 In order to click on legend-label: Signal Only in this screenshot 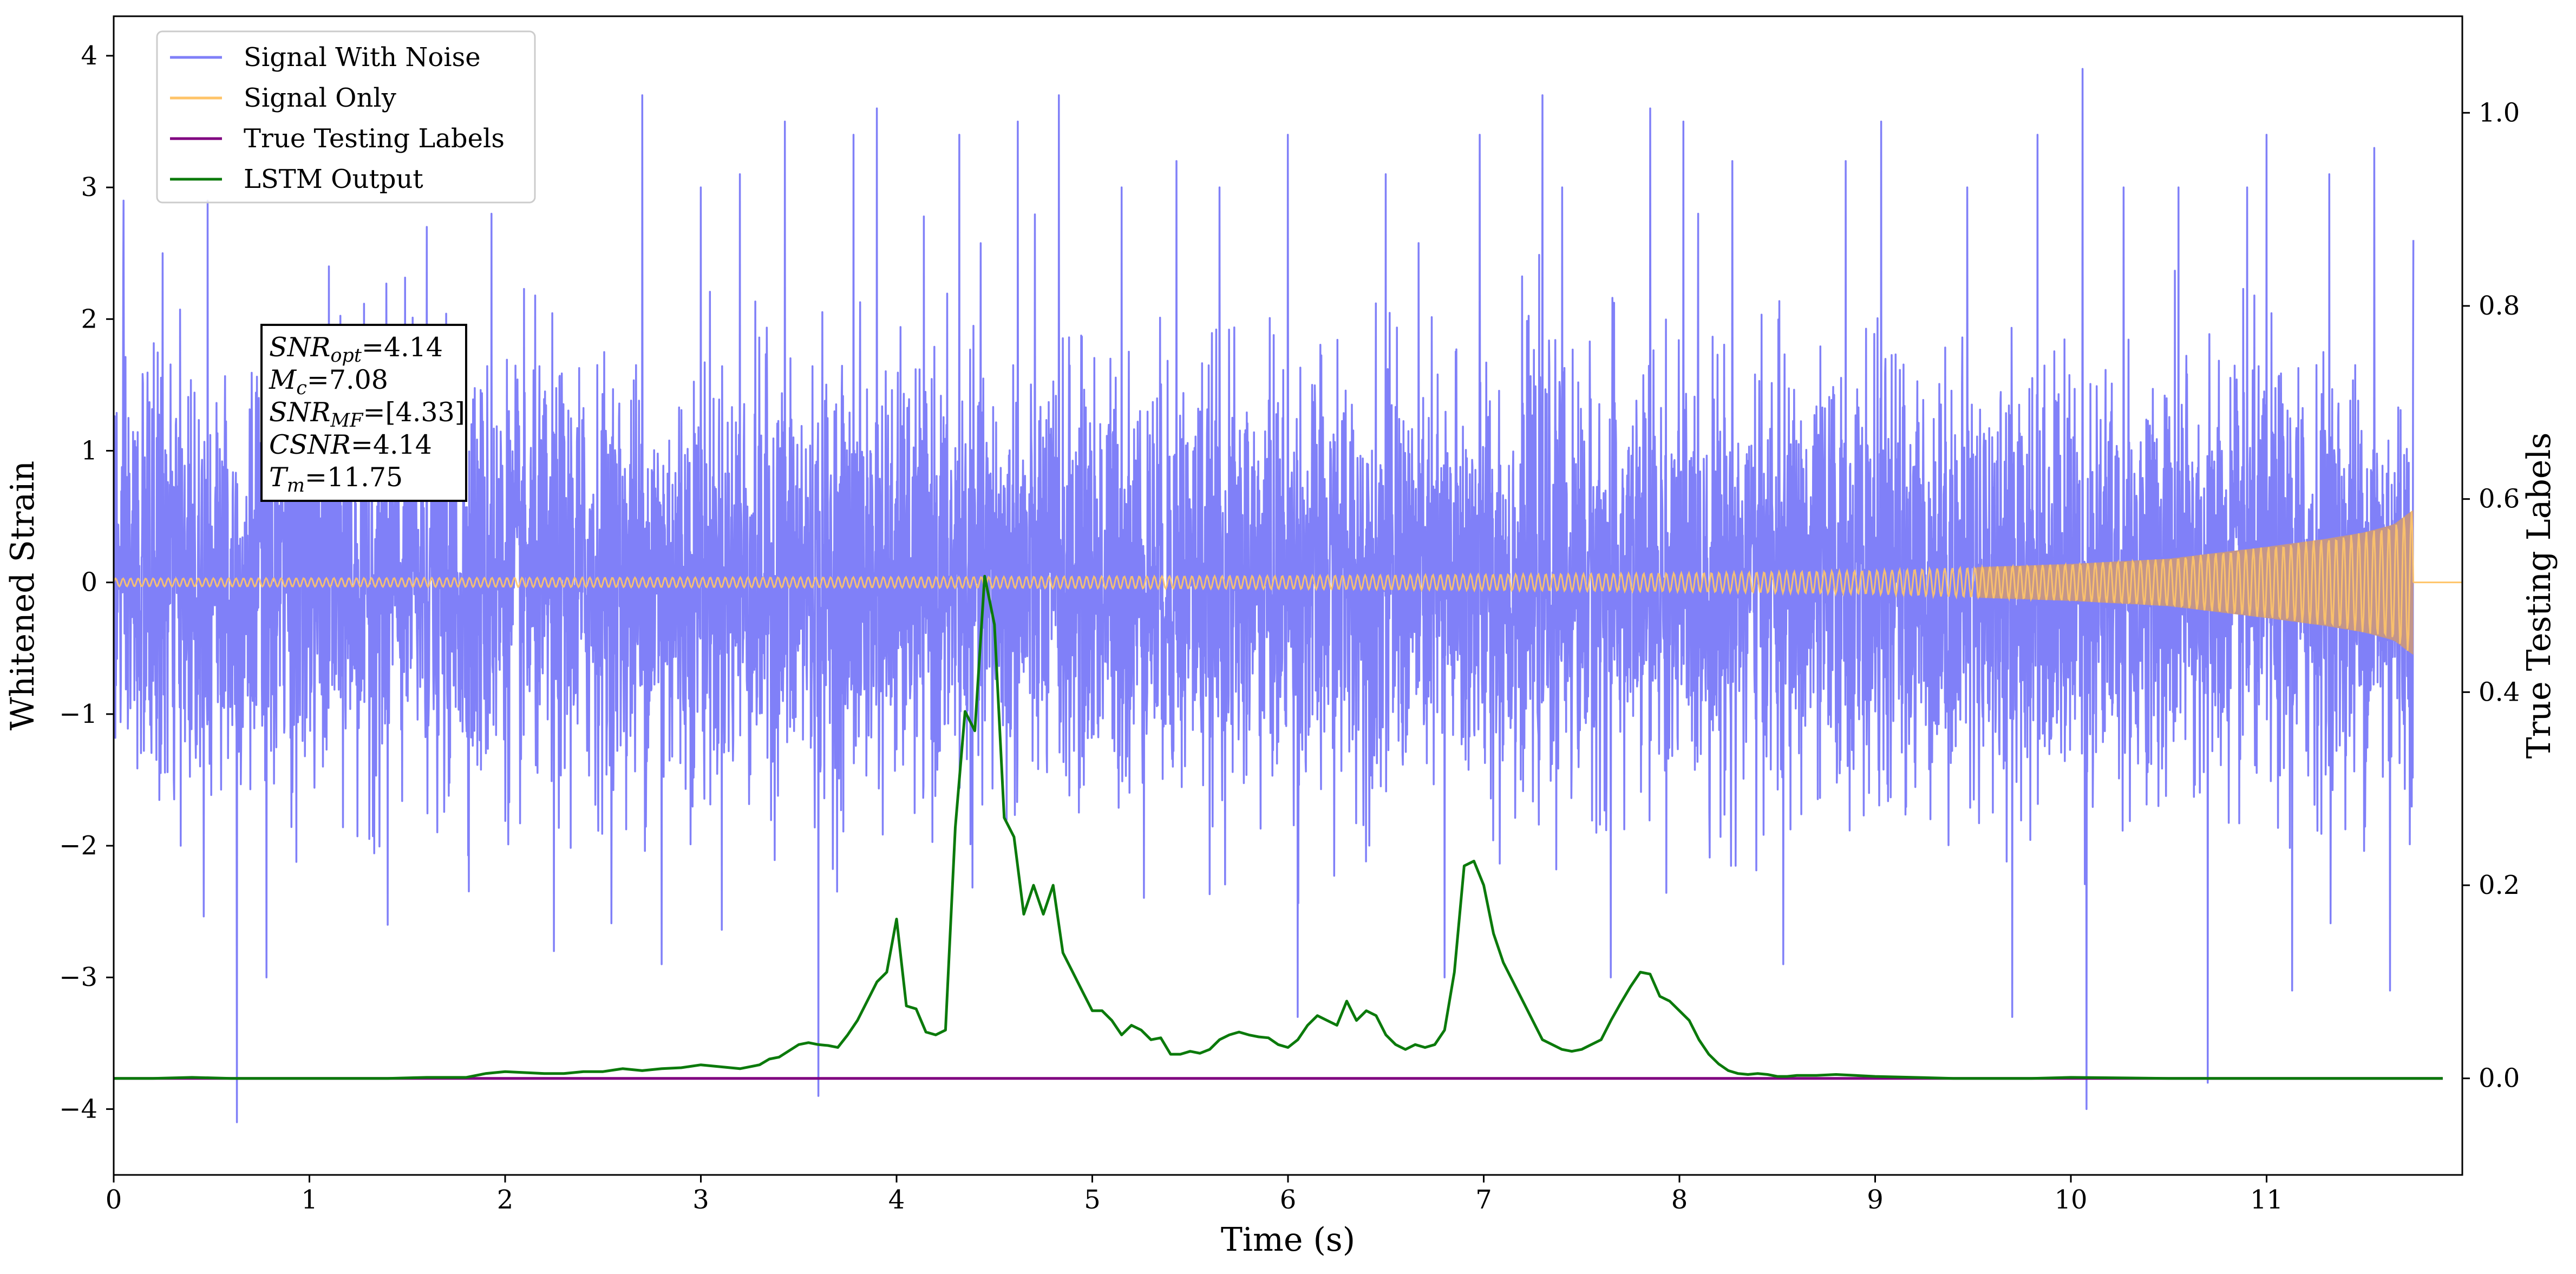, I will do `click(320, 98)`.